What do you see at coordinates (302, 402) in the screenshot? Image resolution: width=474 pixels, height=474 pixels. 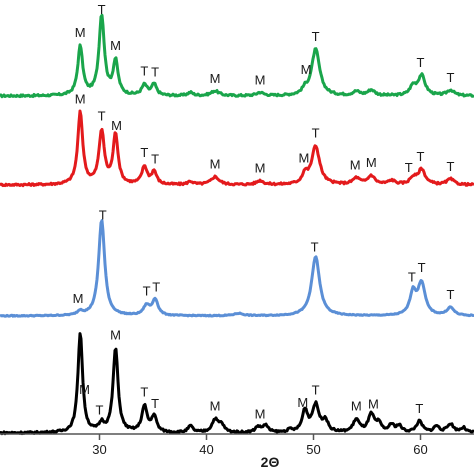 I see `peak-label-s4-8: M` at bounding box center [302, 402].